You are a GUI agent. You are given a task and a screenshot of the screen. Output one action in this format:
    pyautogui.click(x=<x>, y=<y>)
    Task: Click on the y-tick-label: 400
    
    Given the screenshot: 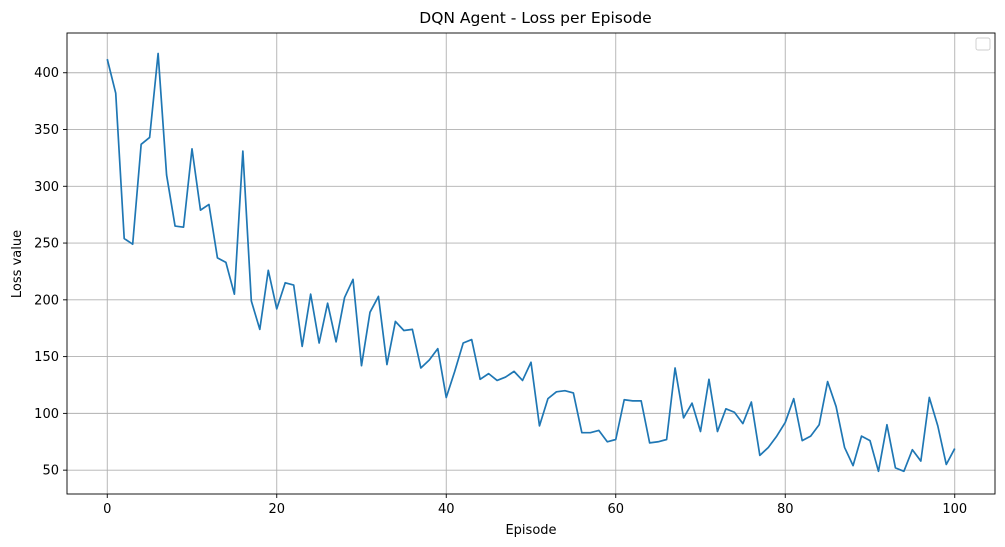 What is the action you would take?
    pyautogui.click(x=46, y=73)
    